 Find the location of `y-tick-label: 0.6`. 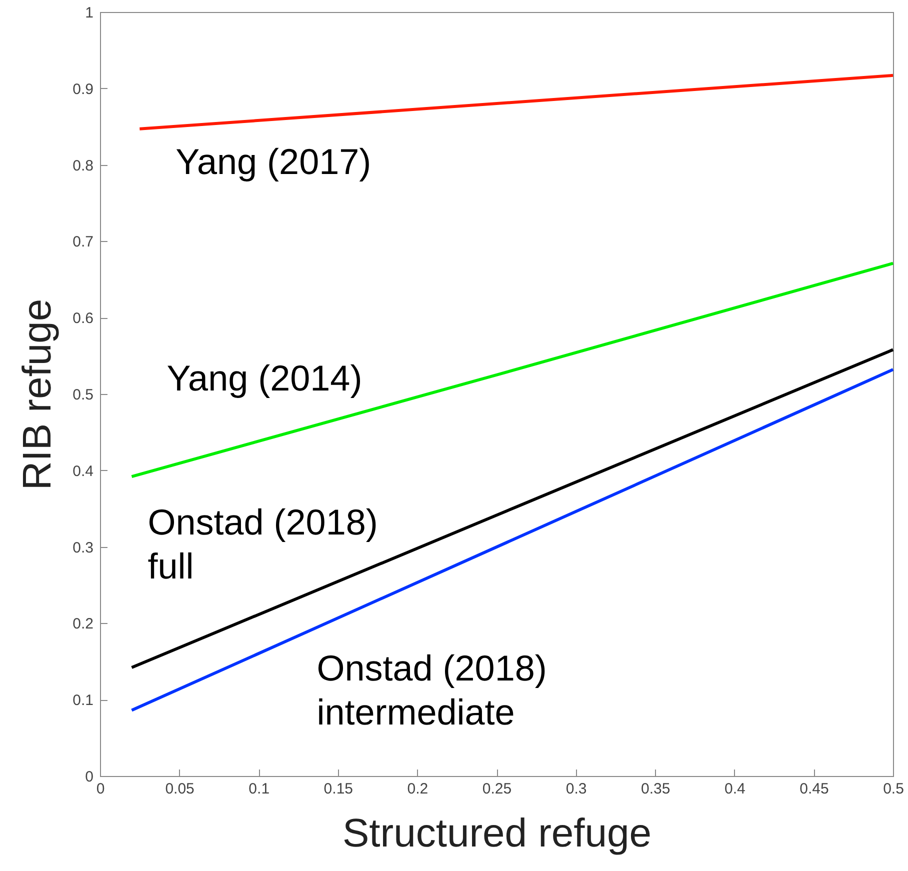

y-tick-label: 0.6 is located at coordinates (83, 319).